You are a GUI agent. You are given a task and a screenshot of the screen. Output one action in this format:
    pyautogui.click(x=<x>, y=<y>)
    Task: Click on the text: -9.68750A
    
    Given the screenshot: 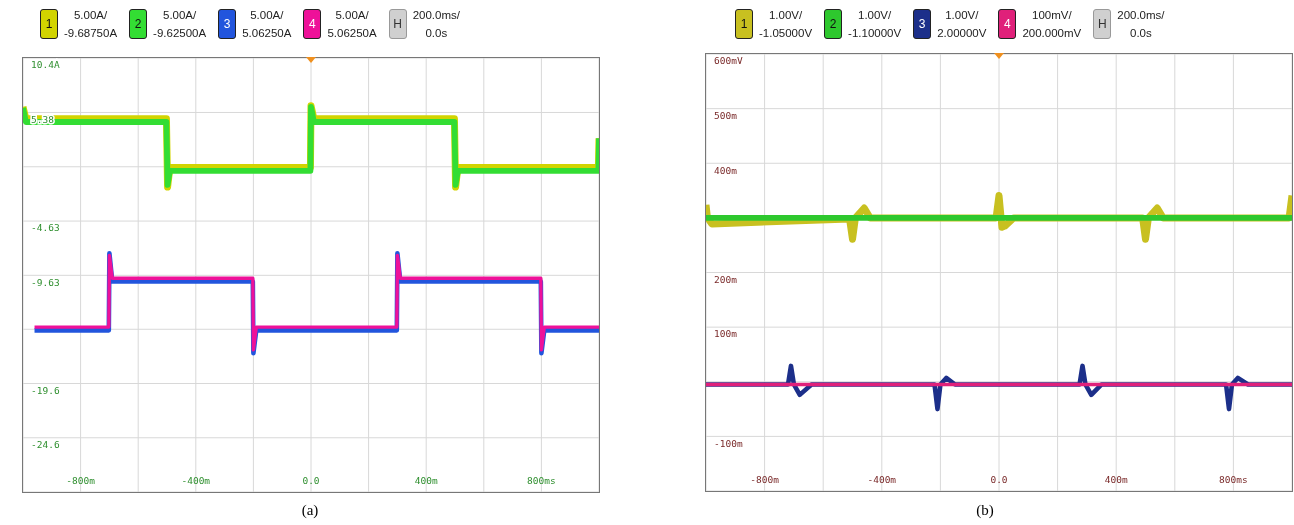 What is the action you would take?
    pyautogui.click(x=91, y=33)
    